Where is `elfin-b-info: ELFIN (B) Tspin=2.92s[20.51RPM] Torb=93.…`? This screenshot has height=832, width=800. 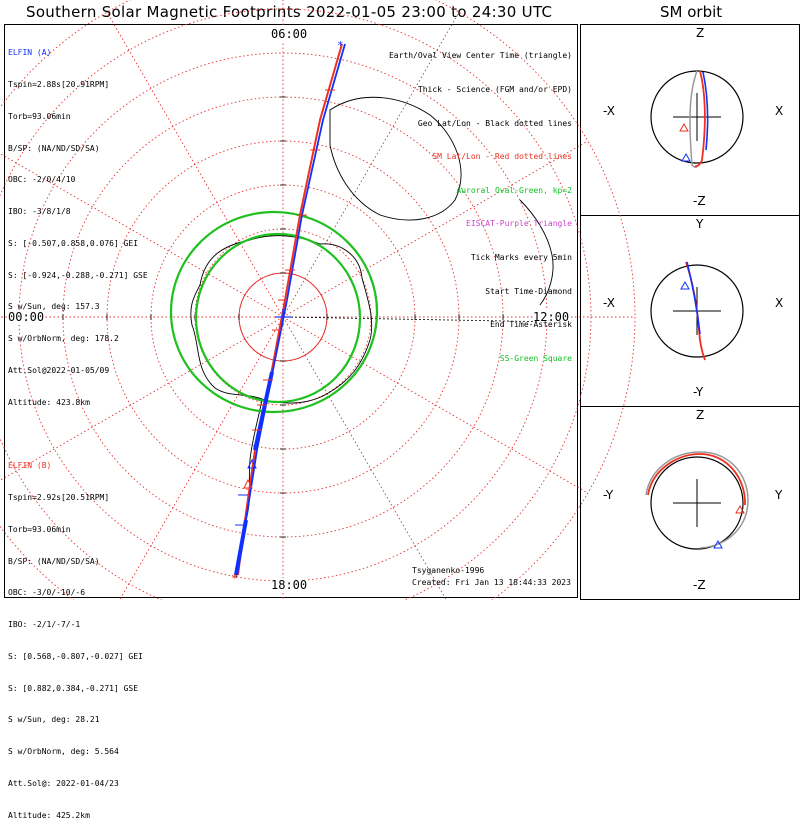 elfin-b-info: ELFIN (B) Tspin=2.92s[20.51RPM] Torb=93.… is located at coordinates (75, 636).